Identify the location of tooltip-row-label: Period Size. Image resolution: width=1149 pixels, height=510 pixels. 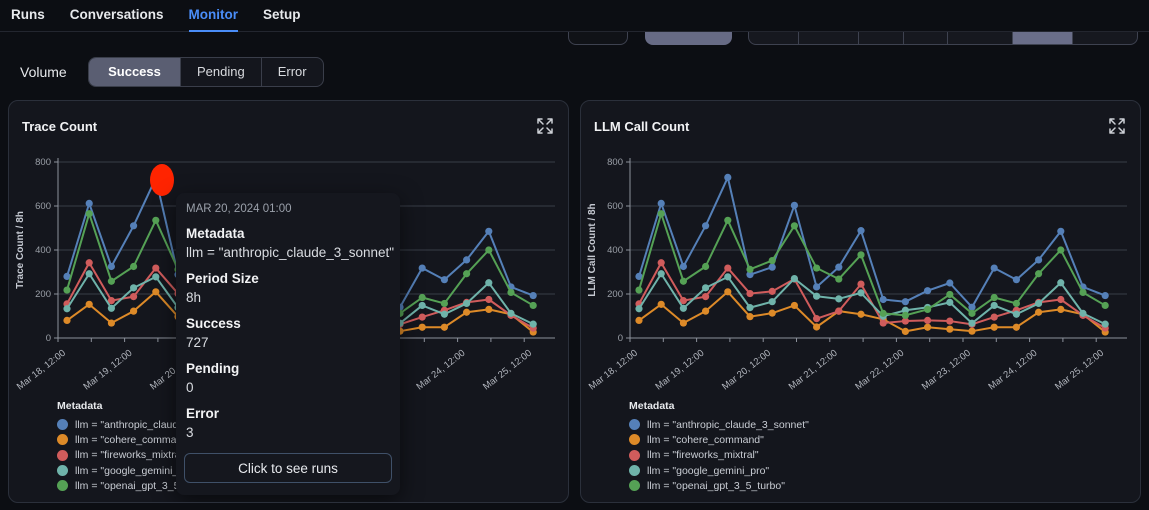
(222, 278).